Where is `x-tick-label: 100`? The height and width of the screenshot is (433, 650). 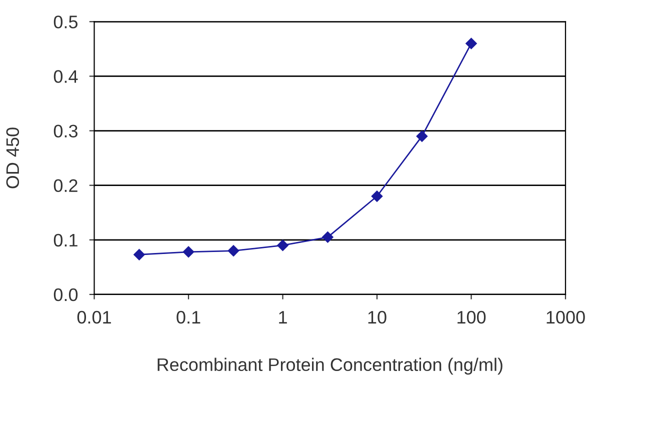
x-tick-label: 100 is located at coordinates (472, 317).